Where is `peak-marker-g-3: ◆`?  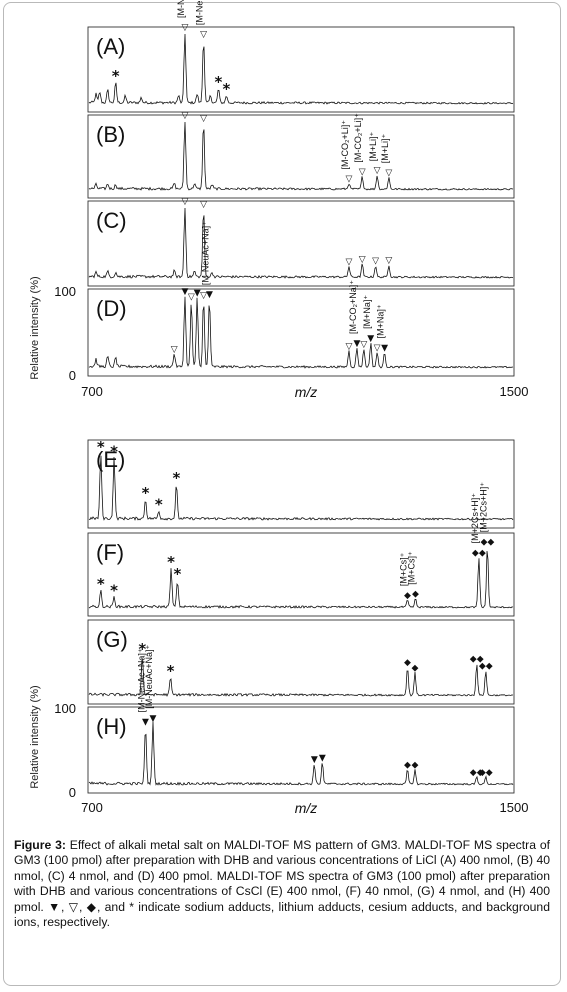
peak-marker-g-3: ◆ is located at coordinates (414, 669).